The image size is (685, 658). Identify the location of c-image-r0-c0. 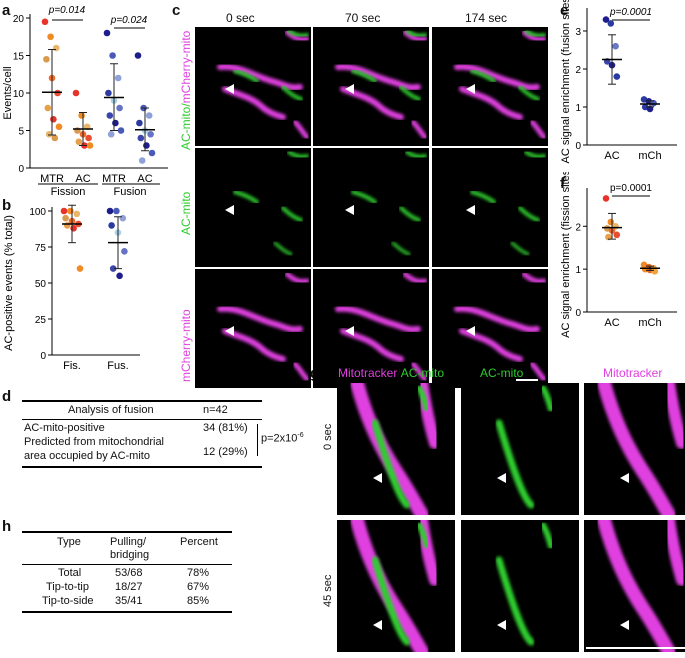
(253, 86).